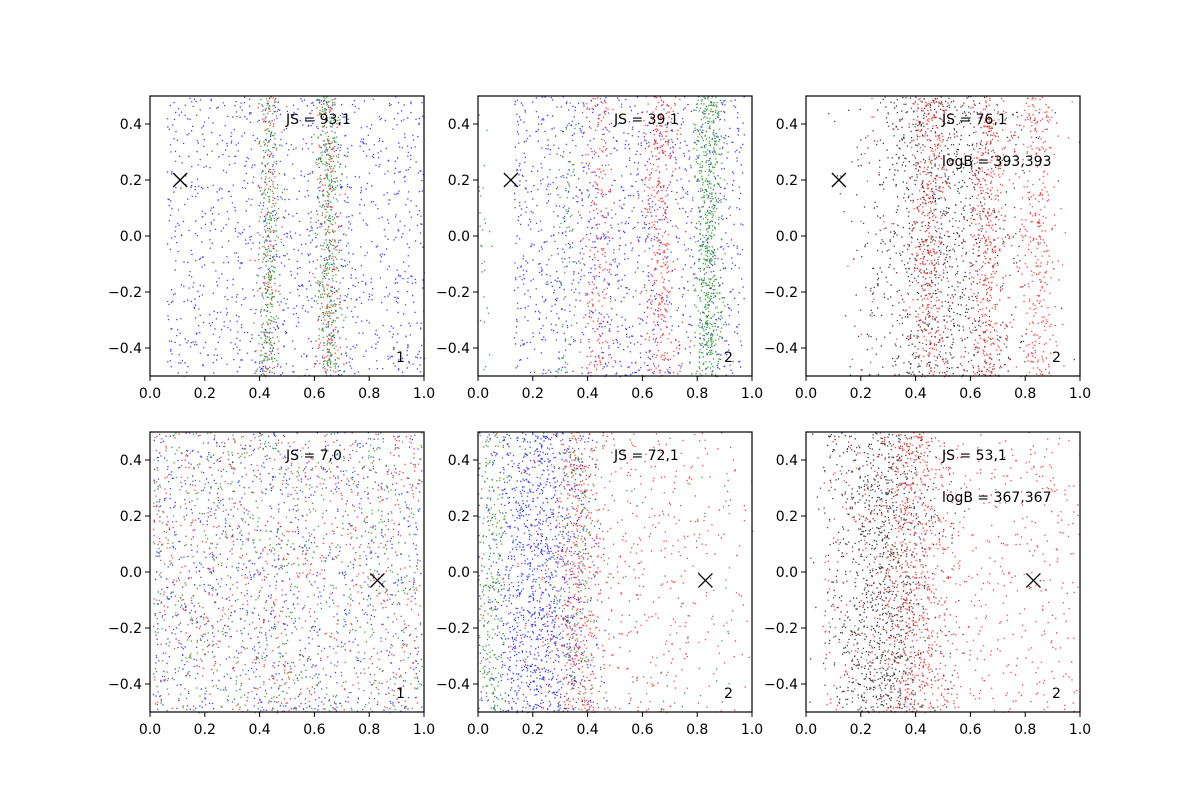 This screenshot has width=1200, height=800. What do you see at coordinates (318, 120) in the screenshot?
I see `js-label: JS = 93,1` at bounding box center [318, 120].